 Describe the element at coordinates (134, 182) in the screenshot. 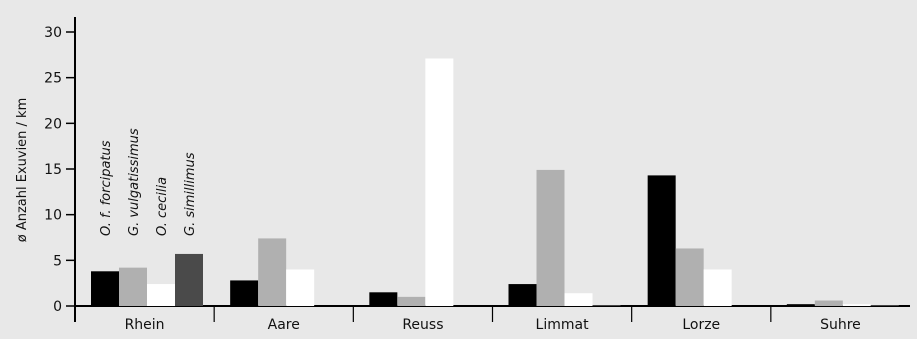

I see `series-label: G. vulgatissimus` at that location.